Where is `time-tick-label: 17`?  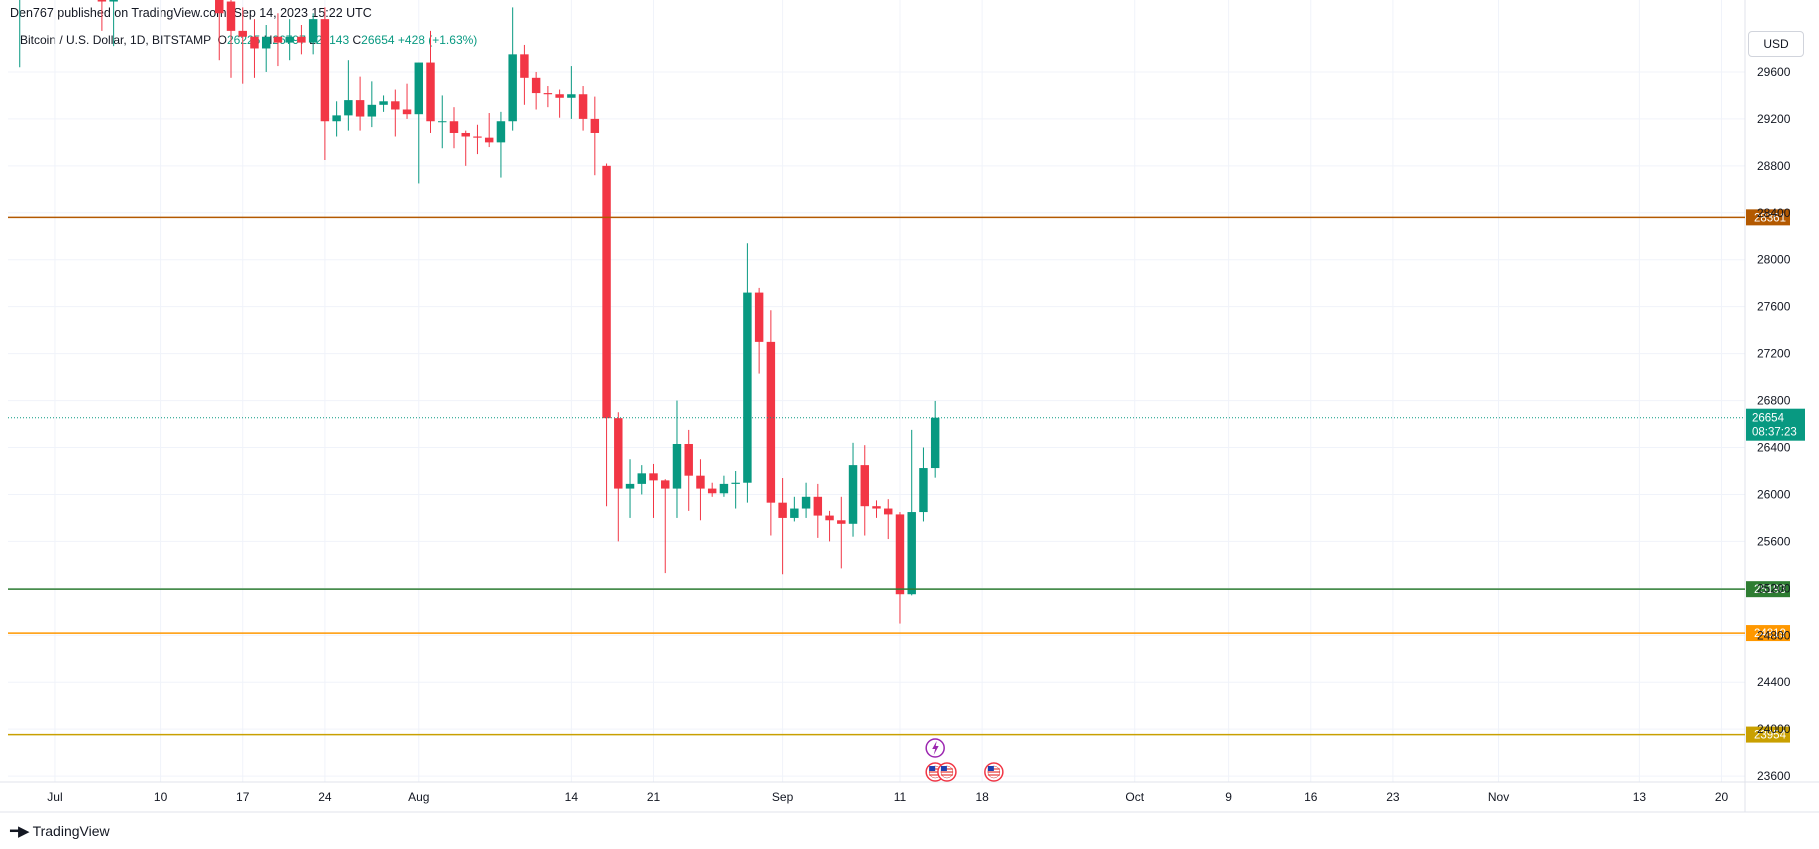
time-tick-label: 17 is located at coordinates (243, 797).